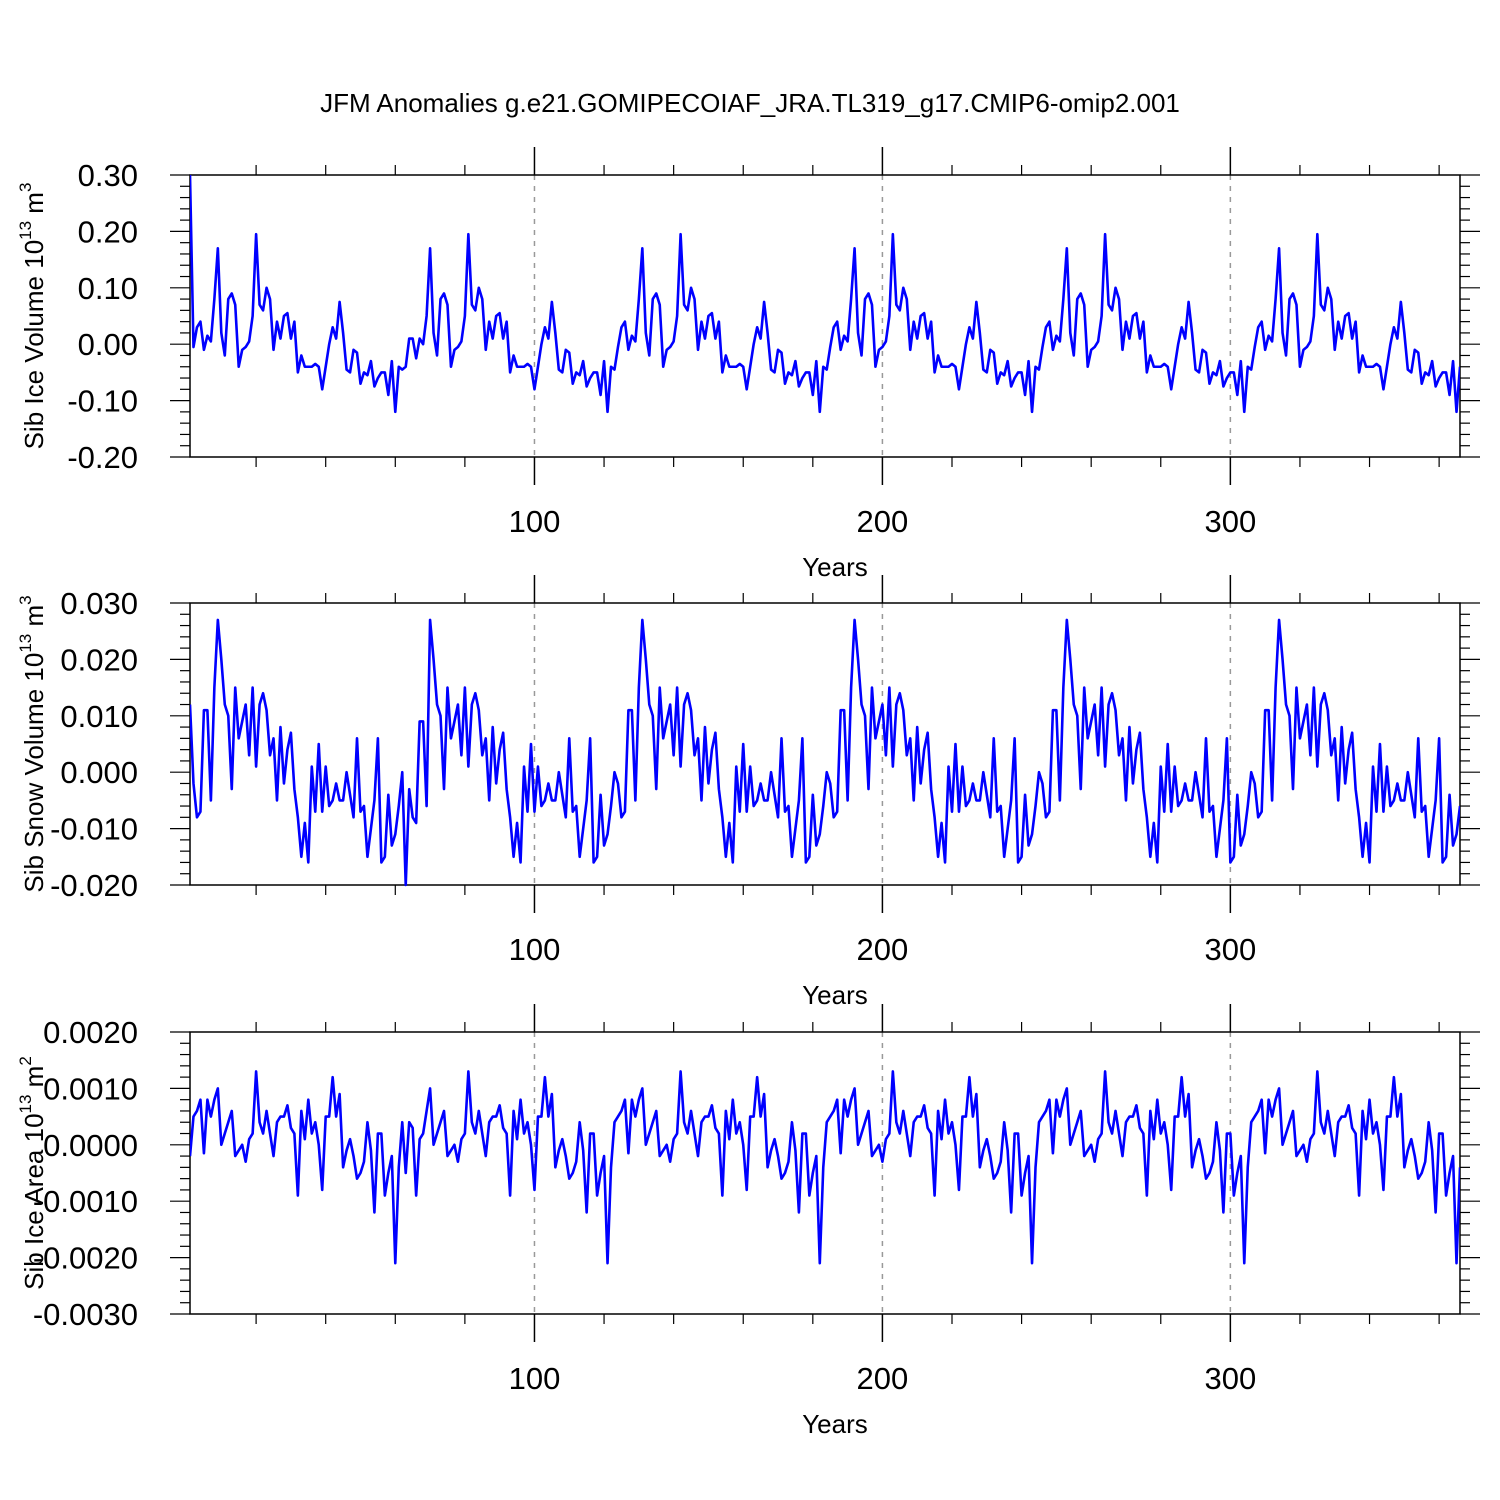  I want to click on y-tick-label: 0.020, so click(99, 659).